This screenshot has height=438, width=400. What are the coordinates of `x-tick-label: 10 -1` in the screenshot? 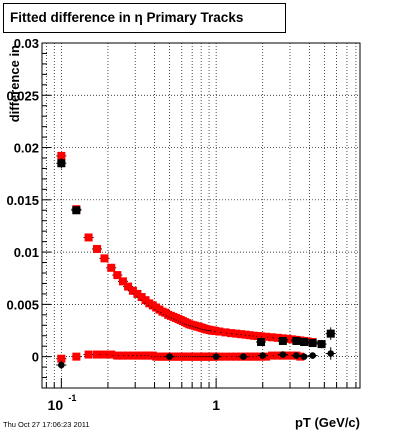 It's located at (62, 403).